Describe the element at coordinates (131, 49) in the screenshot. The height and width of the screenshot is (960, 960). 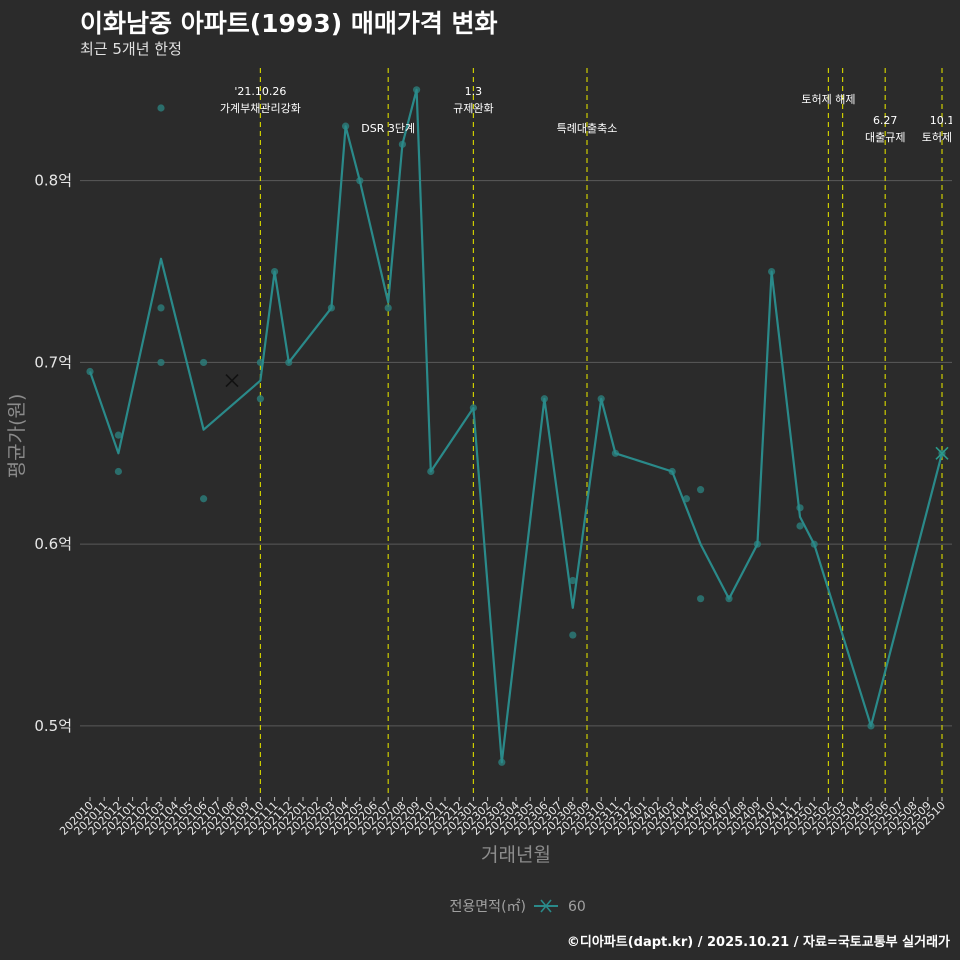
I see `chart-subtitle: 최근 5개년 한정` at that location.